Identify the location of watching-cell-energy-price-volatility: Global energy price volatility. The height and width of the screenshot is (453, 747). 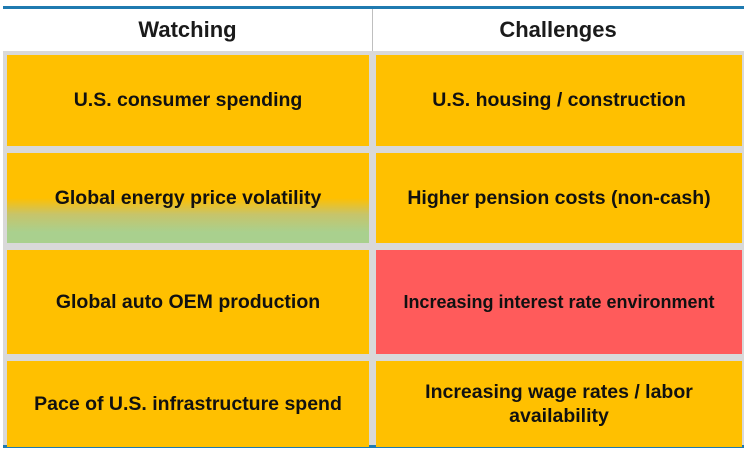
(188, 198).